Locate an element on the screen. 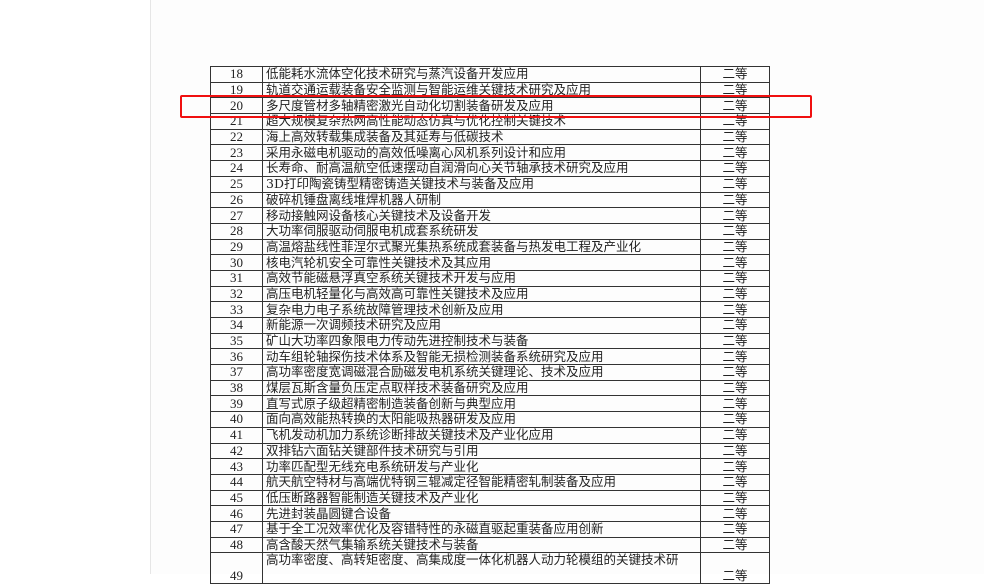  project-title: 新能源一次调频技术研究及应用 is located at coordinates (481, 325).